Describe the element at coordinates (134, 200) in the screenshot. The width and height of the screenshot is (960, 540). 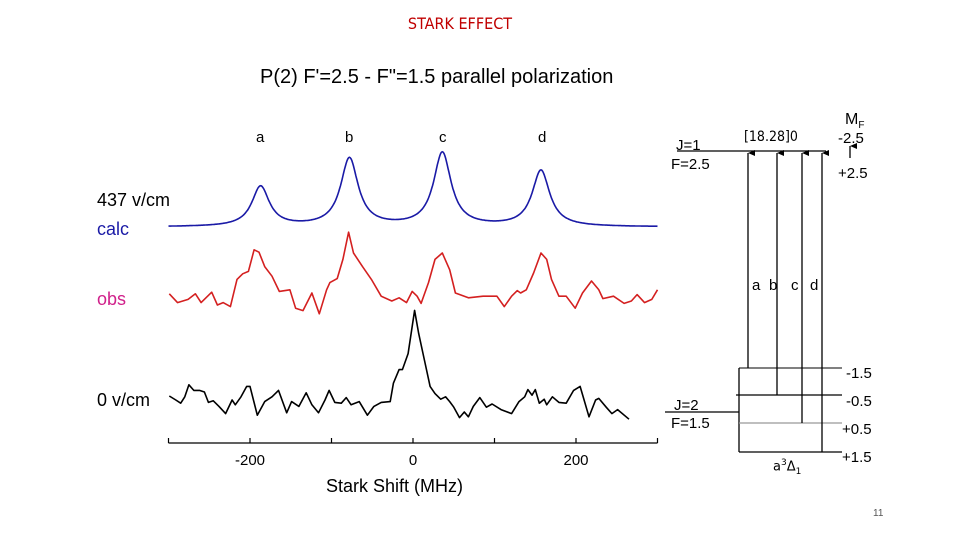
I see `field-label-437: 437 v/cm` at that location.